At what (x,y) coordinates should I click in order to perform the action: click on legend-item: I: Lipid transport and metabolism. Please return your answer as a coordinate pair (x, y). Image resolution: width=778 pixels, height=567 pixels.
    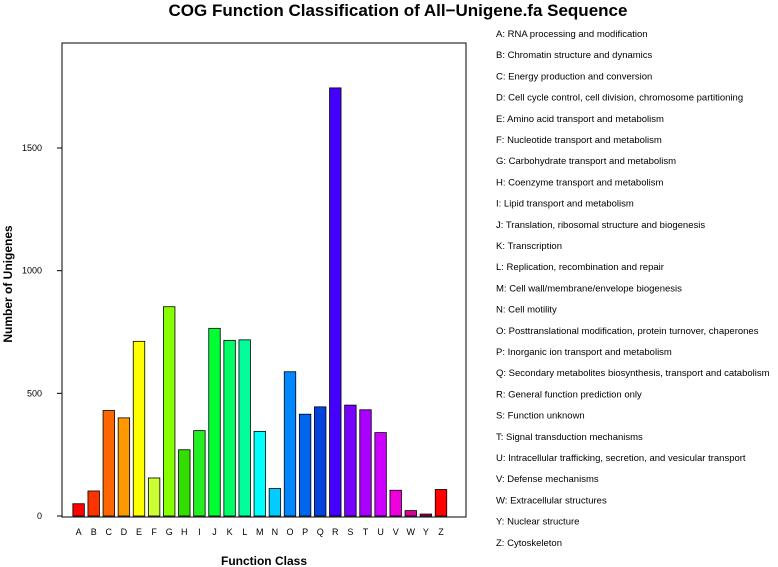
    Looking at the image, I should click on (565, 204).